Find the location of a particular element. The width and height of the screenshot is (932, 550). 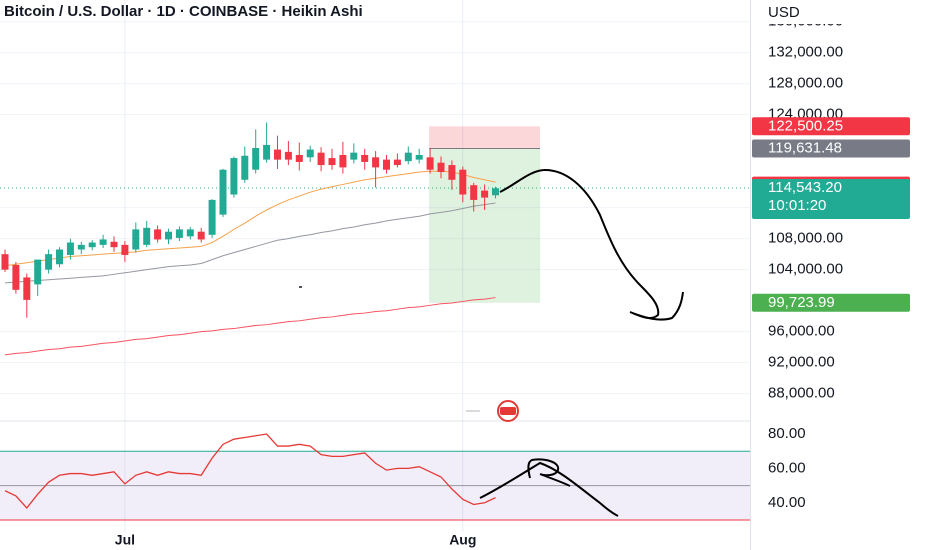

y-tick-label: 104,000.00 is located at coordinates (805, 269).